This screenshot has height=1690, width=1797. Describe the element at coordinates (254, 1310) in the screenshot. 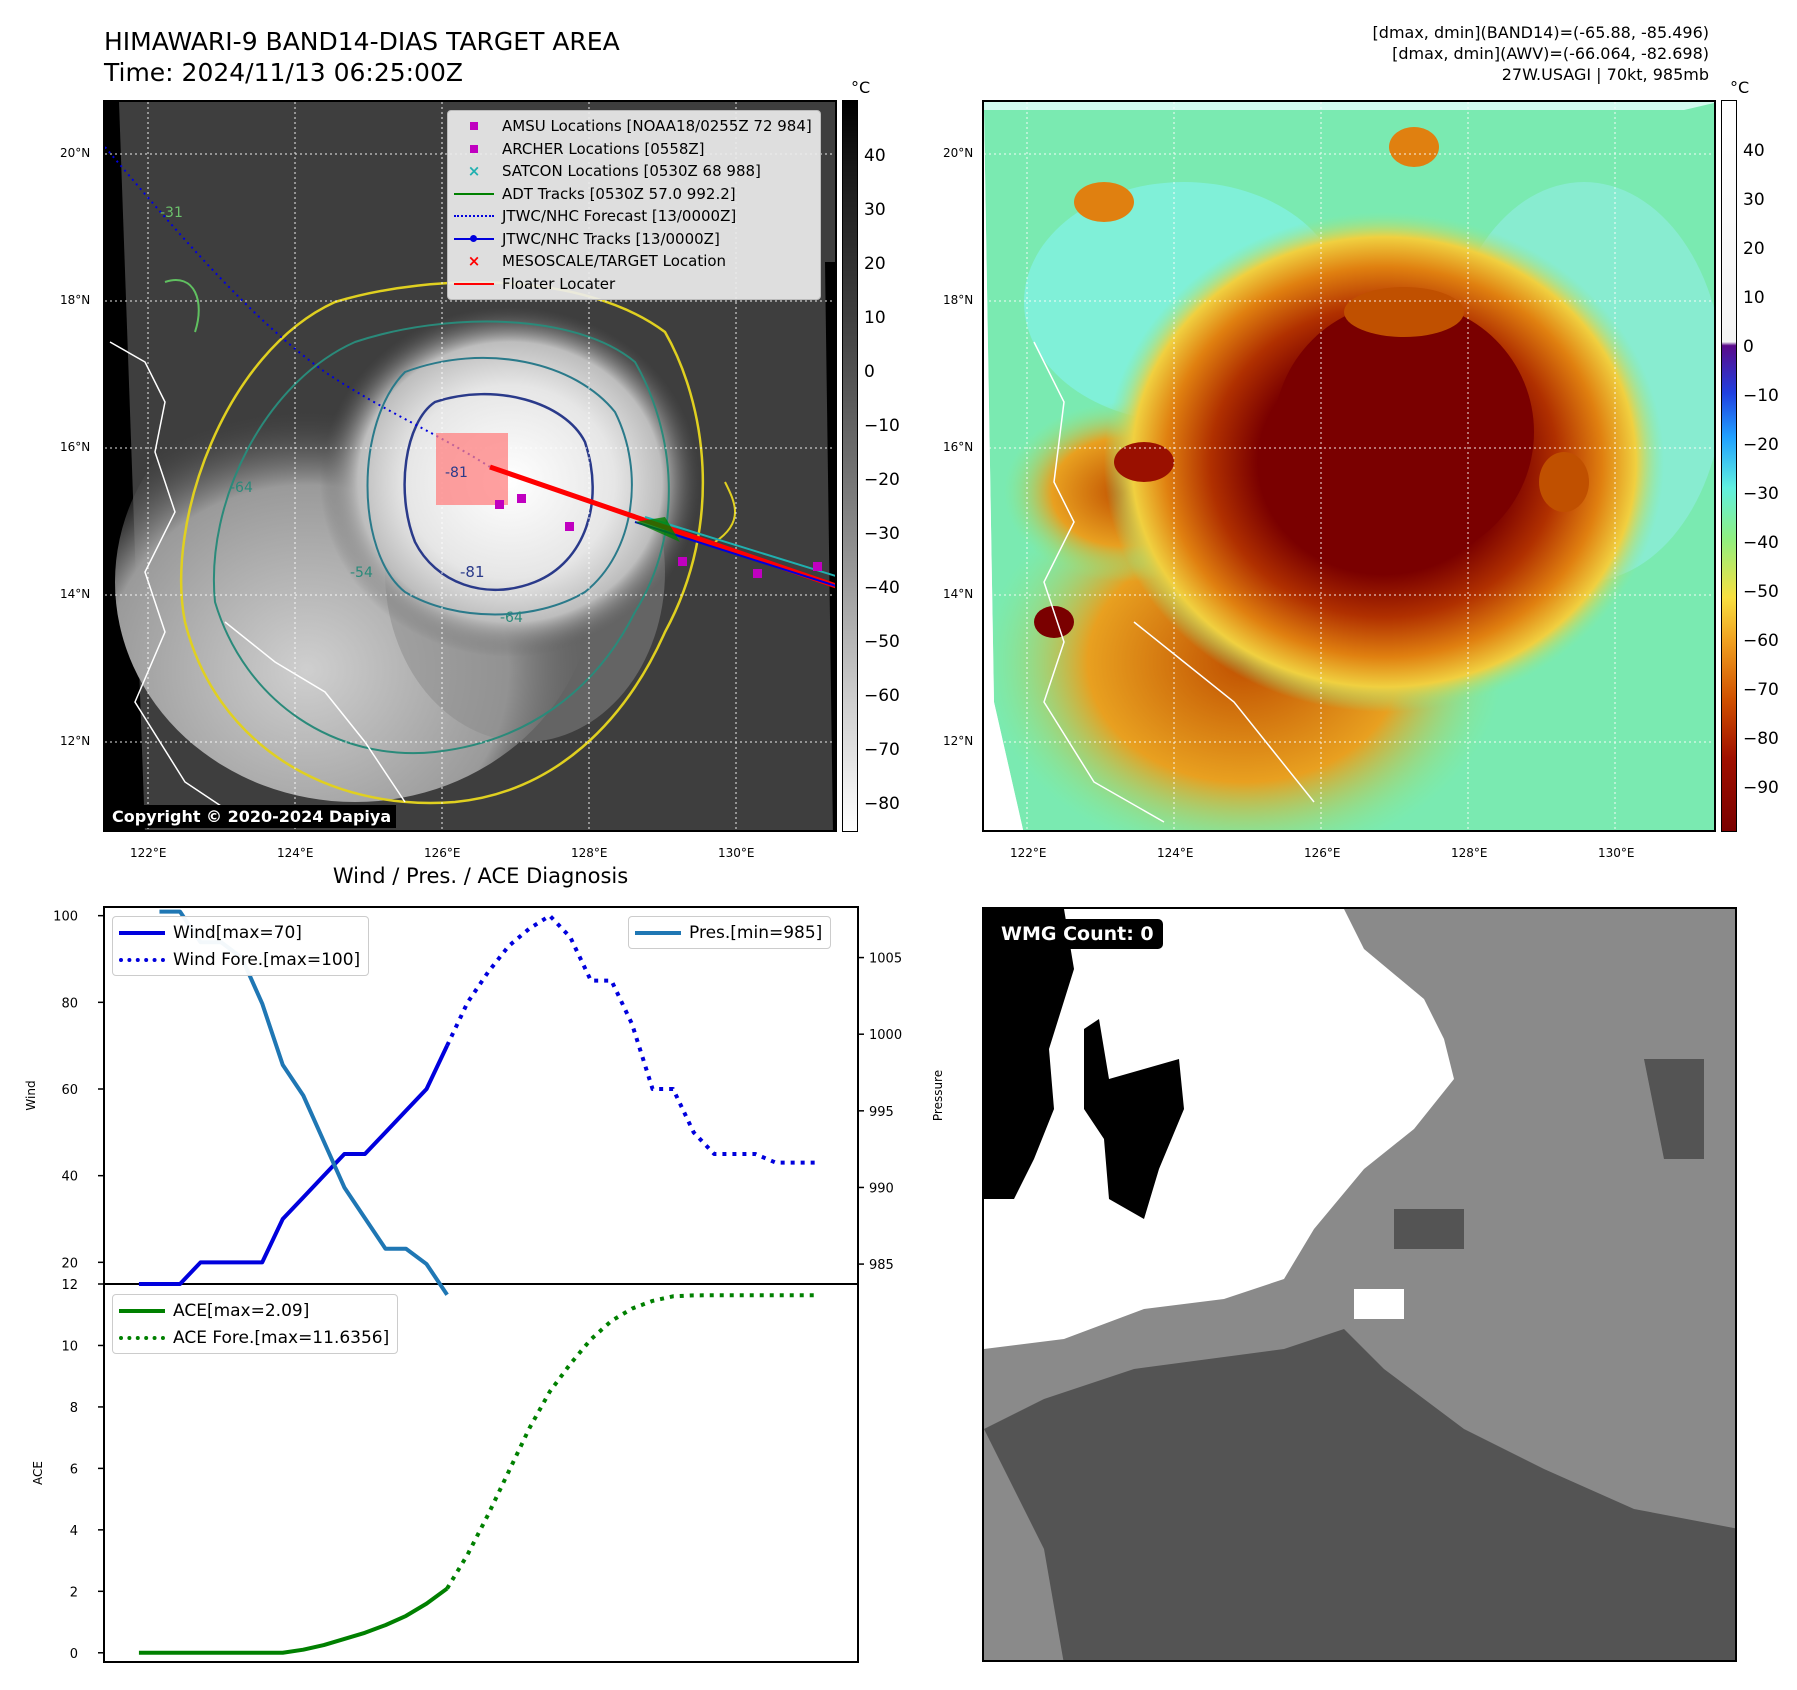

I see `legend-ace: ACE[max=2.09]` at that location.